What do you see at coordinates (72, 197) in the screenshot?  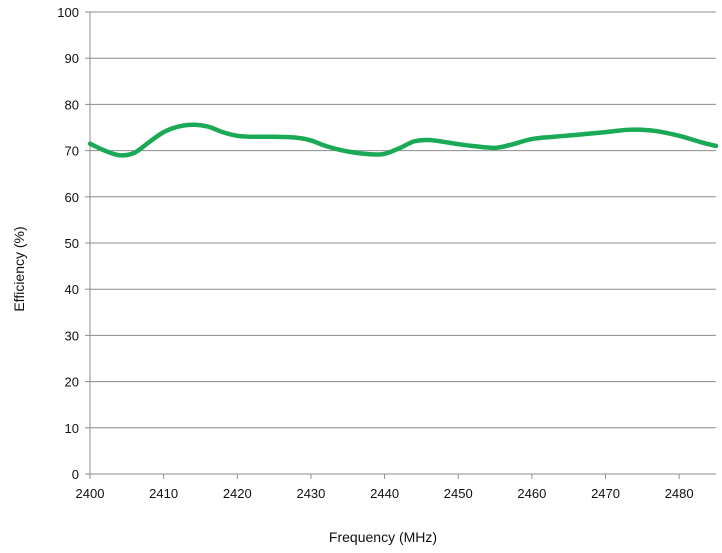 I see `y-tick-label: 60` at bounding box center [72, 197].